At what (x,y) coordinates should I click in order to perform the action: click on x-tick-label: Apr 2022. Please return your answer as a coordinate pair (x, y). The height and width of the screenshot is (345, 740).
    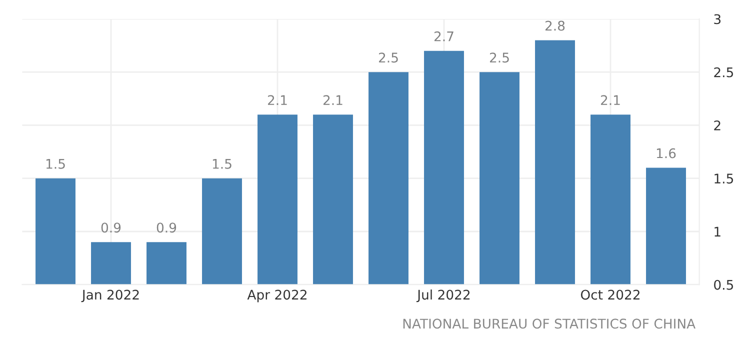
    Looking at the image, I should click on (276, 296).